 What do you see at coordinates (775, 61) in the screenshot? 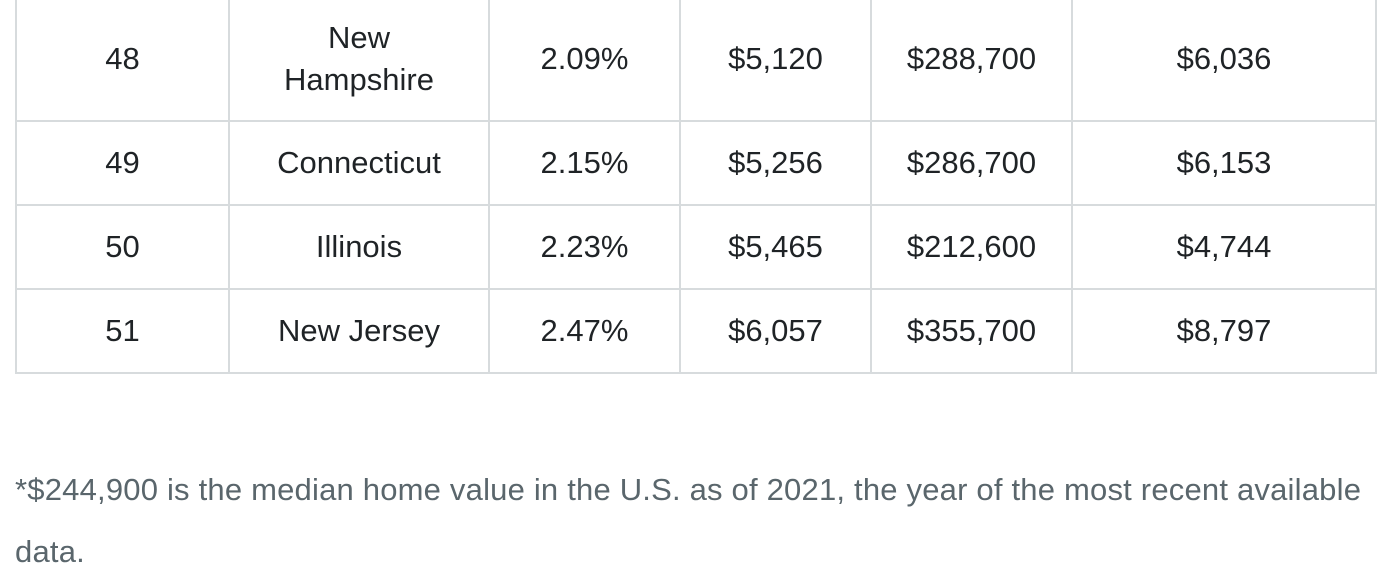
I see `annual-tax-cell: $5,120` at bounding box center [775, 61].